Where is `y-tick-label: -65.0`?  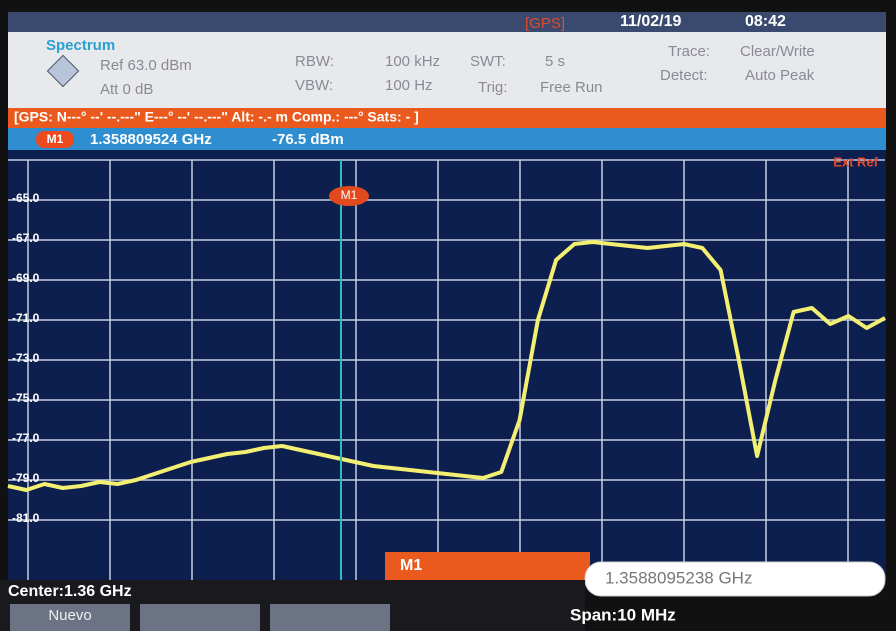
y-tick-label: -65.0 is located at coordinates (26, 198).